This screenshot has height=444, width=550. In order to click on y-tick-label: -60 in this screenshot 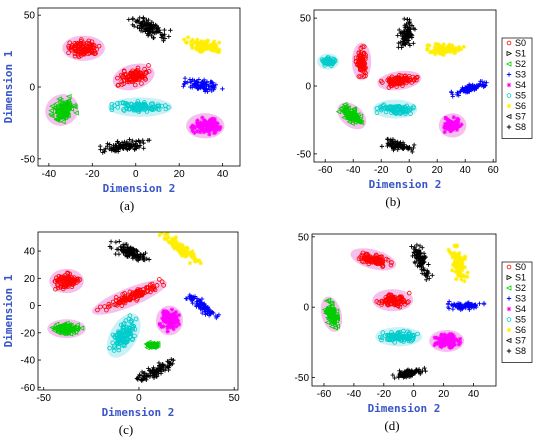, I will do `click(28, 388)`.